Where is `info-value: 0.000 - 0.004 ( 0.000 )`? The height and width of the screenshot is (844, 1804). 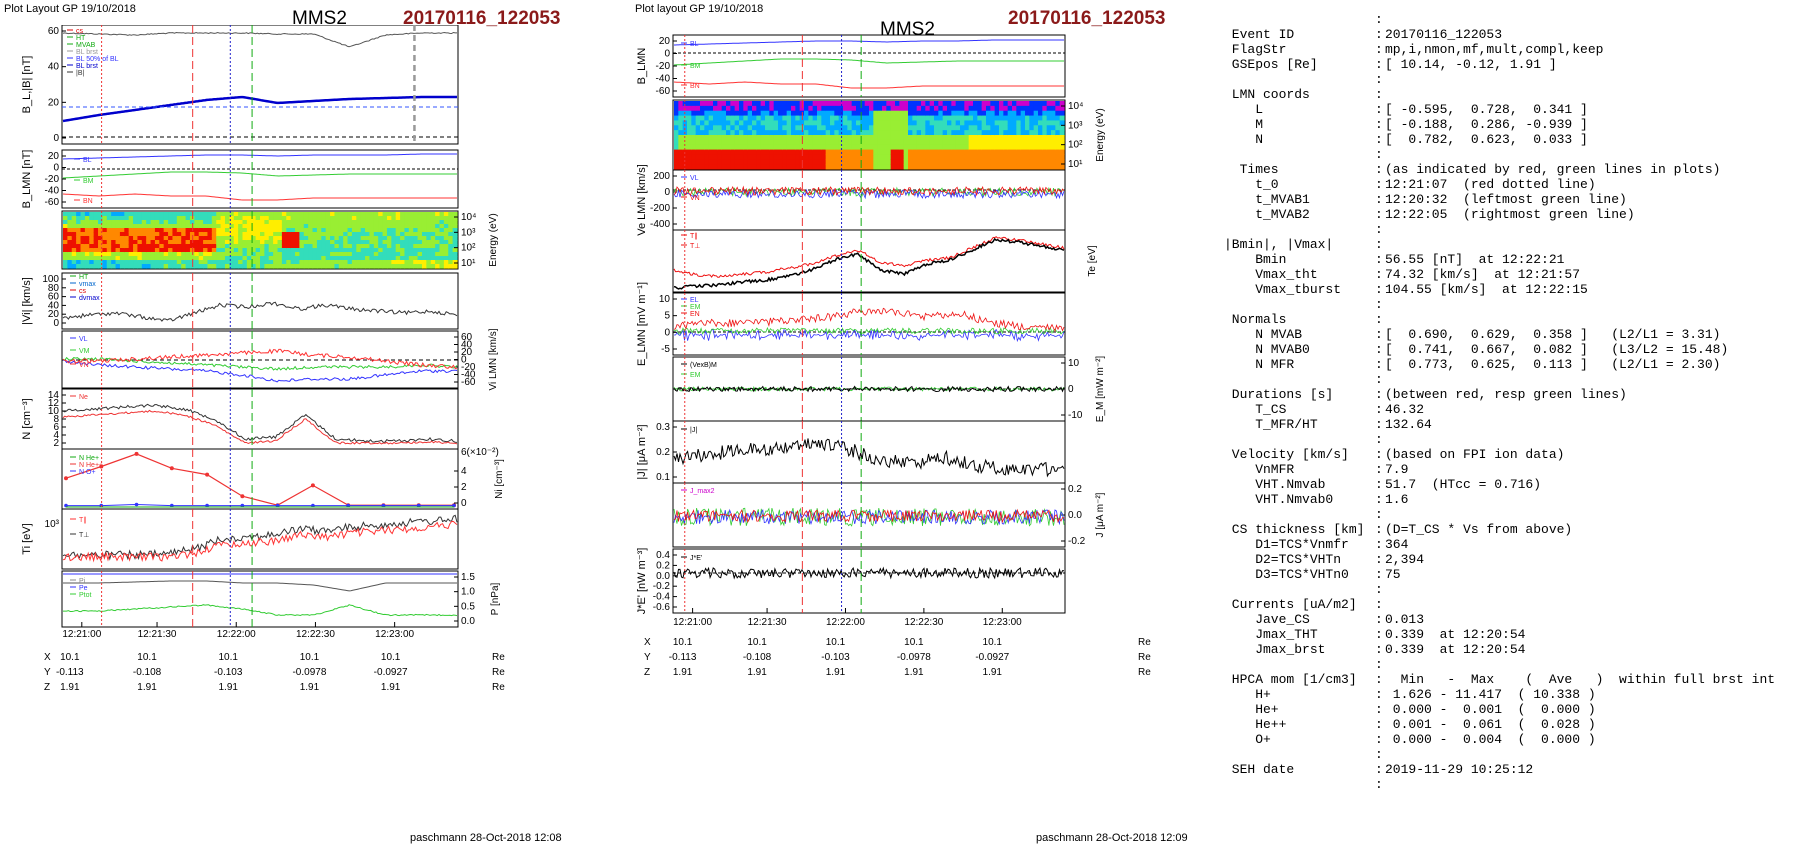
info-value: 0.000 - 0.004 ( 0.000 ) is located at coordinates (1490, 739).